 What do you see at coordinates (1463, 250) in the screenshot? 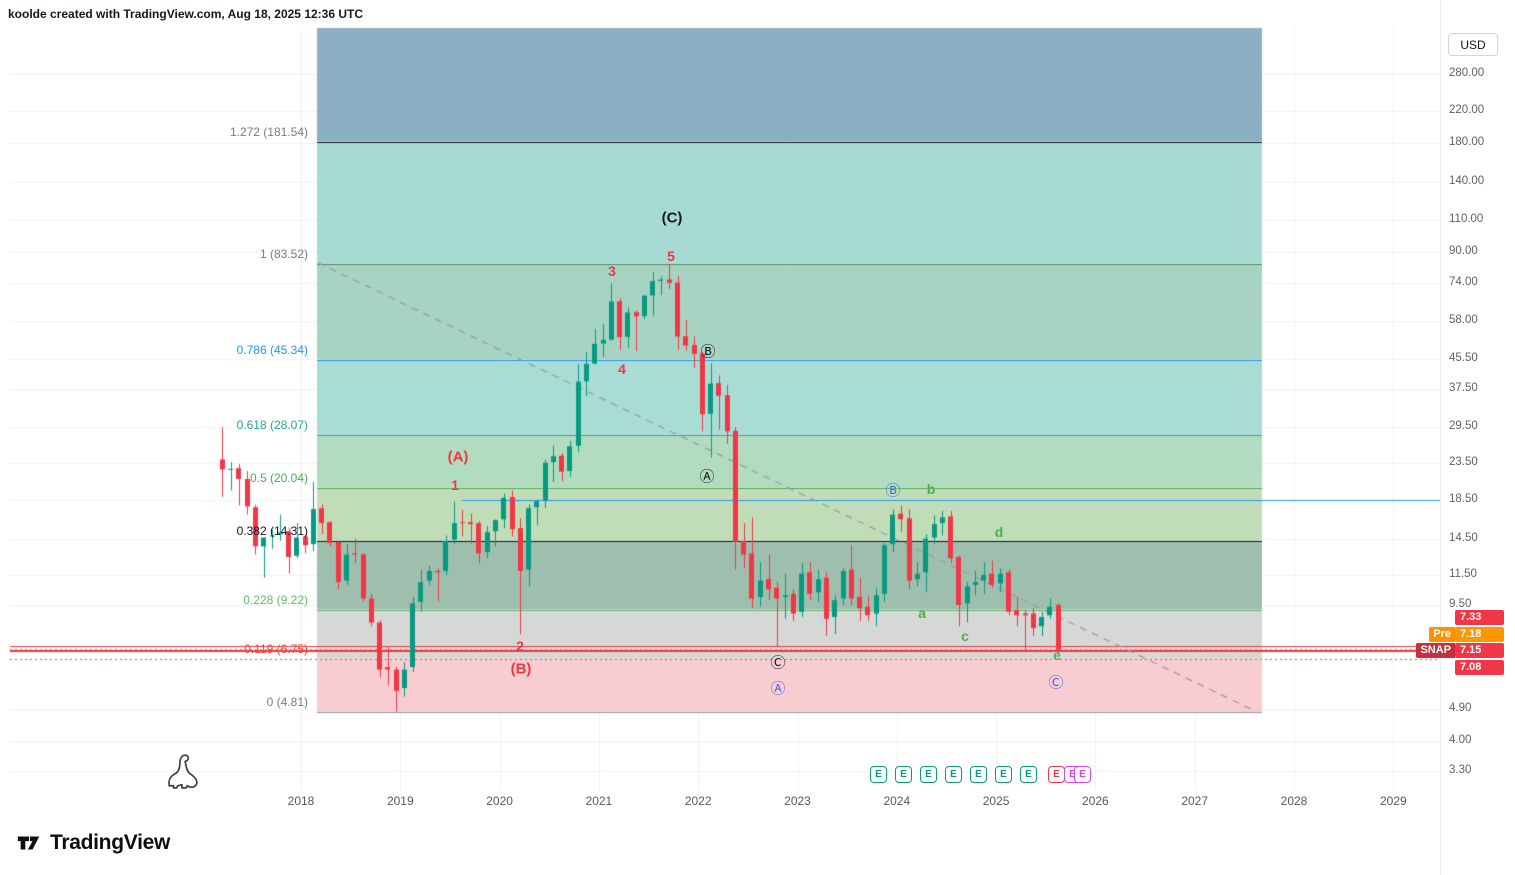
I see `price-axis-label: 90.00` at bounding box center [1463, 250].